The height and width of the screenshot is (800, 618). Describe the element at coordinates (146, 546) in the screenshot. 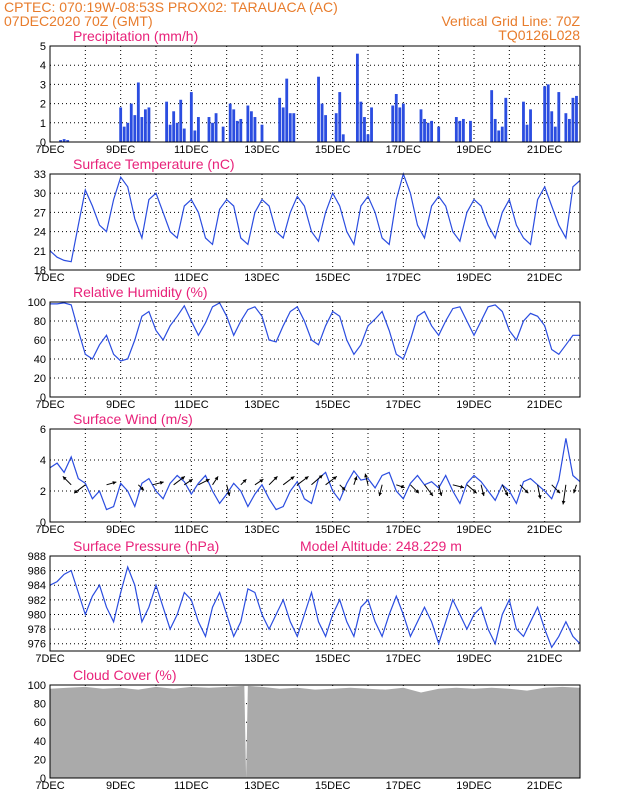

I see `panel-title: Surface Pressure (hPa)` at that location.